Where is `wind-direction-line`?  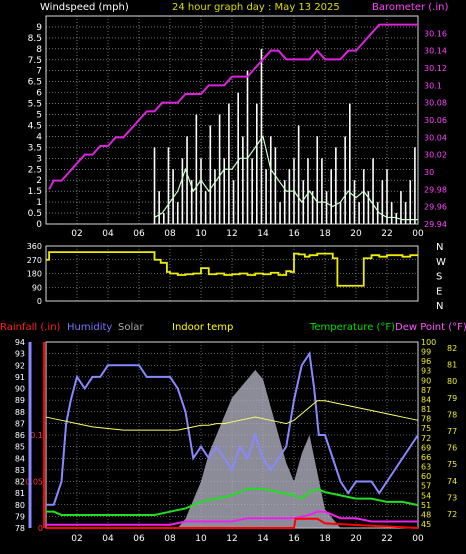
wind-direction-line is located at coordinates (232, 269).